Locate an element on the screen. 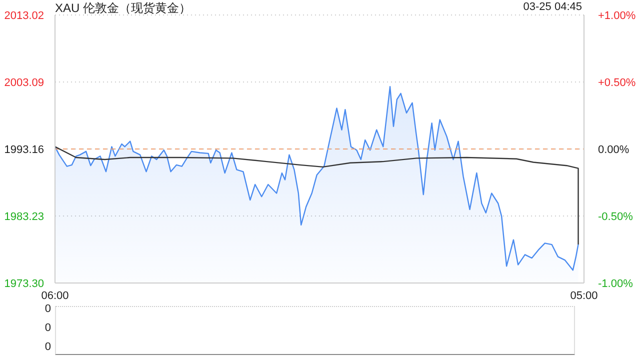 The image size is (640, 360). y2-tick-label: +1.00% is located at coordinates (617, 16).